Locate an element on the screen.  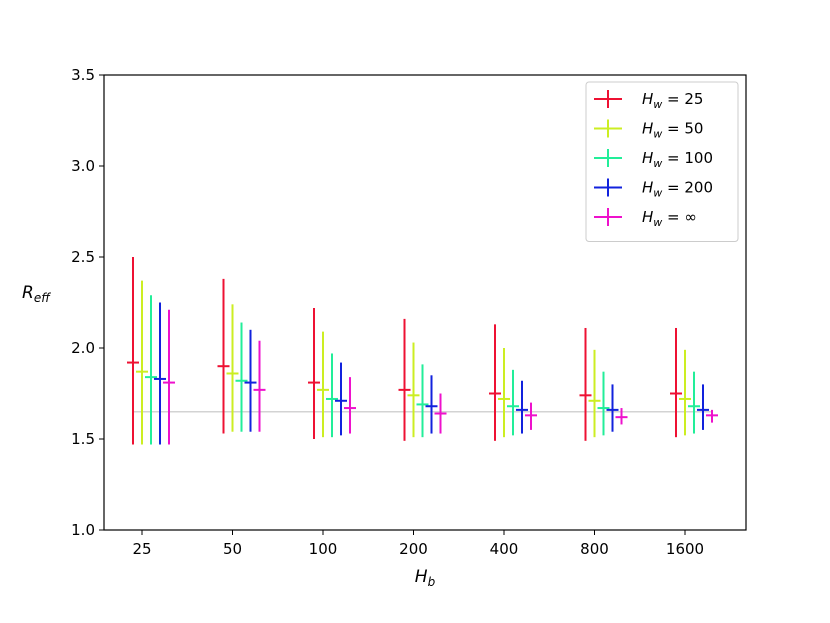
y-axis-label: Reff is located at coordinates (36, 294).